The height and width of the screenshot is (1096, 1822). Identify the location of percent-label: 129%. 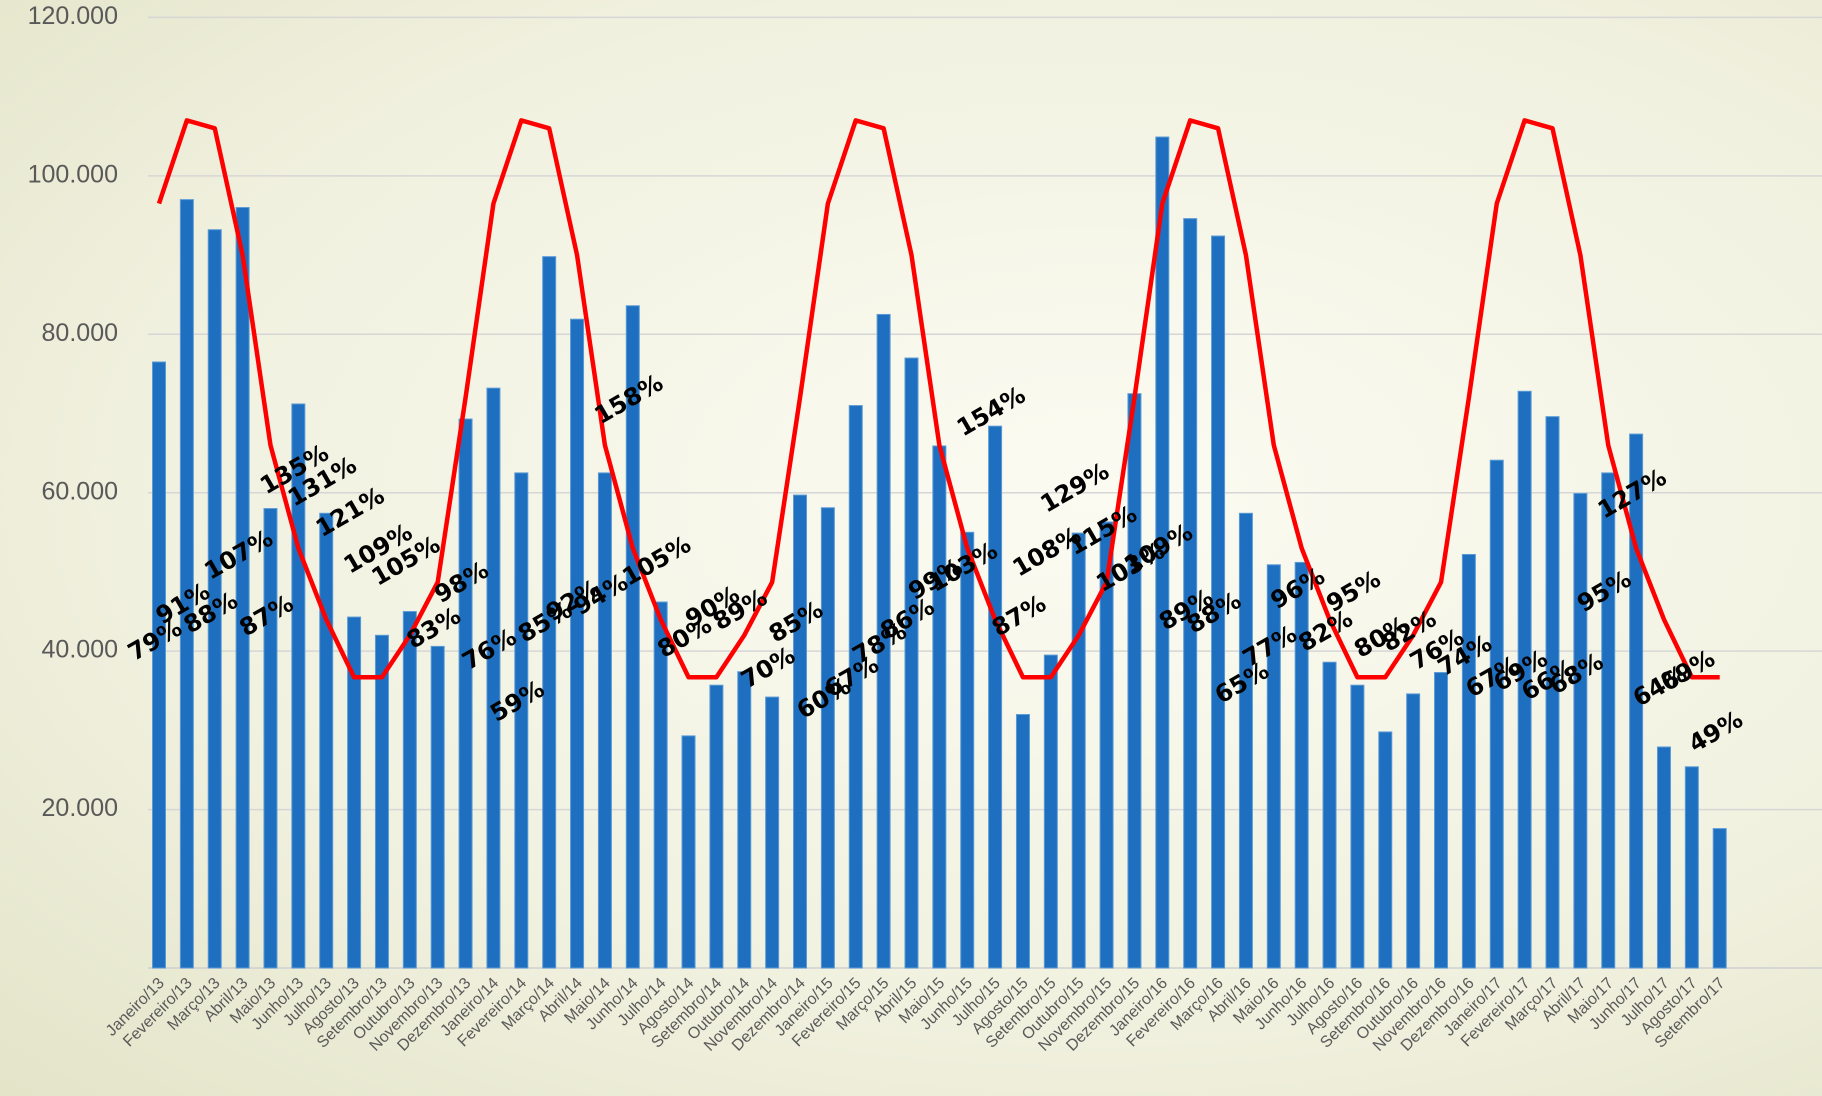
(1075, 487).